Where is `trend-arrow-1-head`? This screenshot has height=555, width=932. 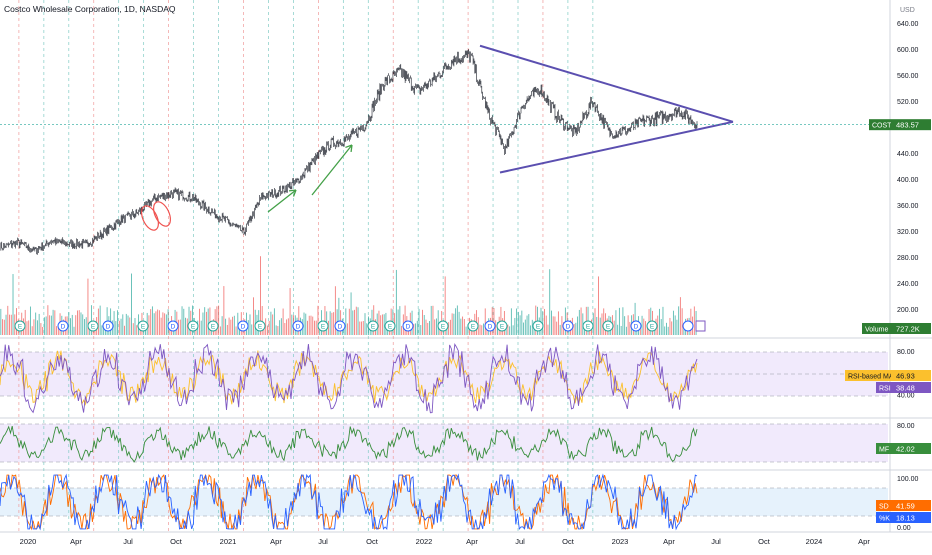
trend-arrow-1-head is located at coordinates (292, 193).